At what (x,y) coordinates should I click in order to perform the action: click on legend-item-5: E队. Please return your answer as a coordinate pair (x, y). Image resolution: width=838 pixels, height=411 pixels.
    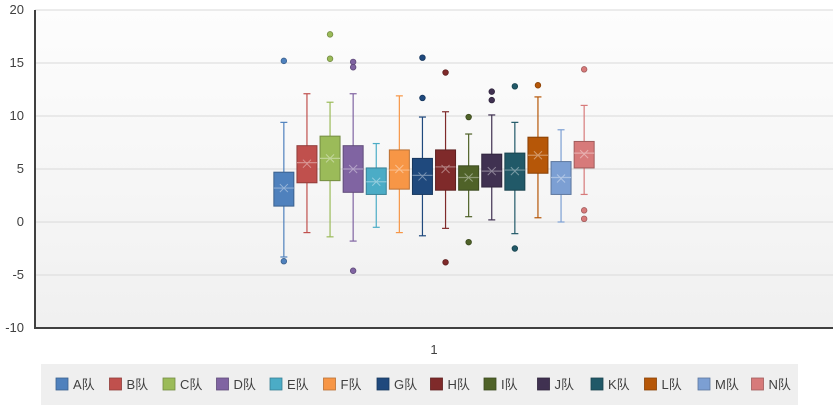
    Looking at the image, I should click on (289, 384).